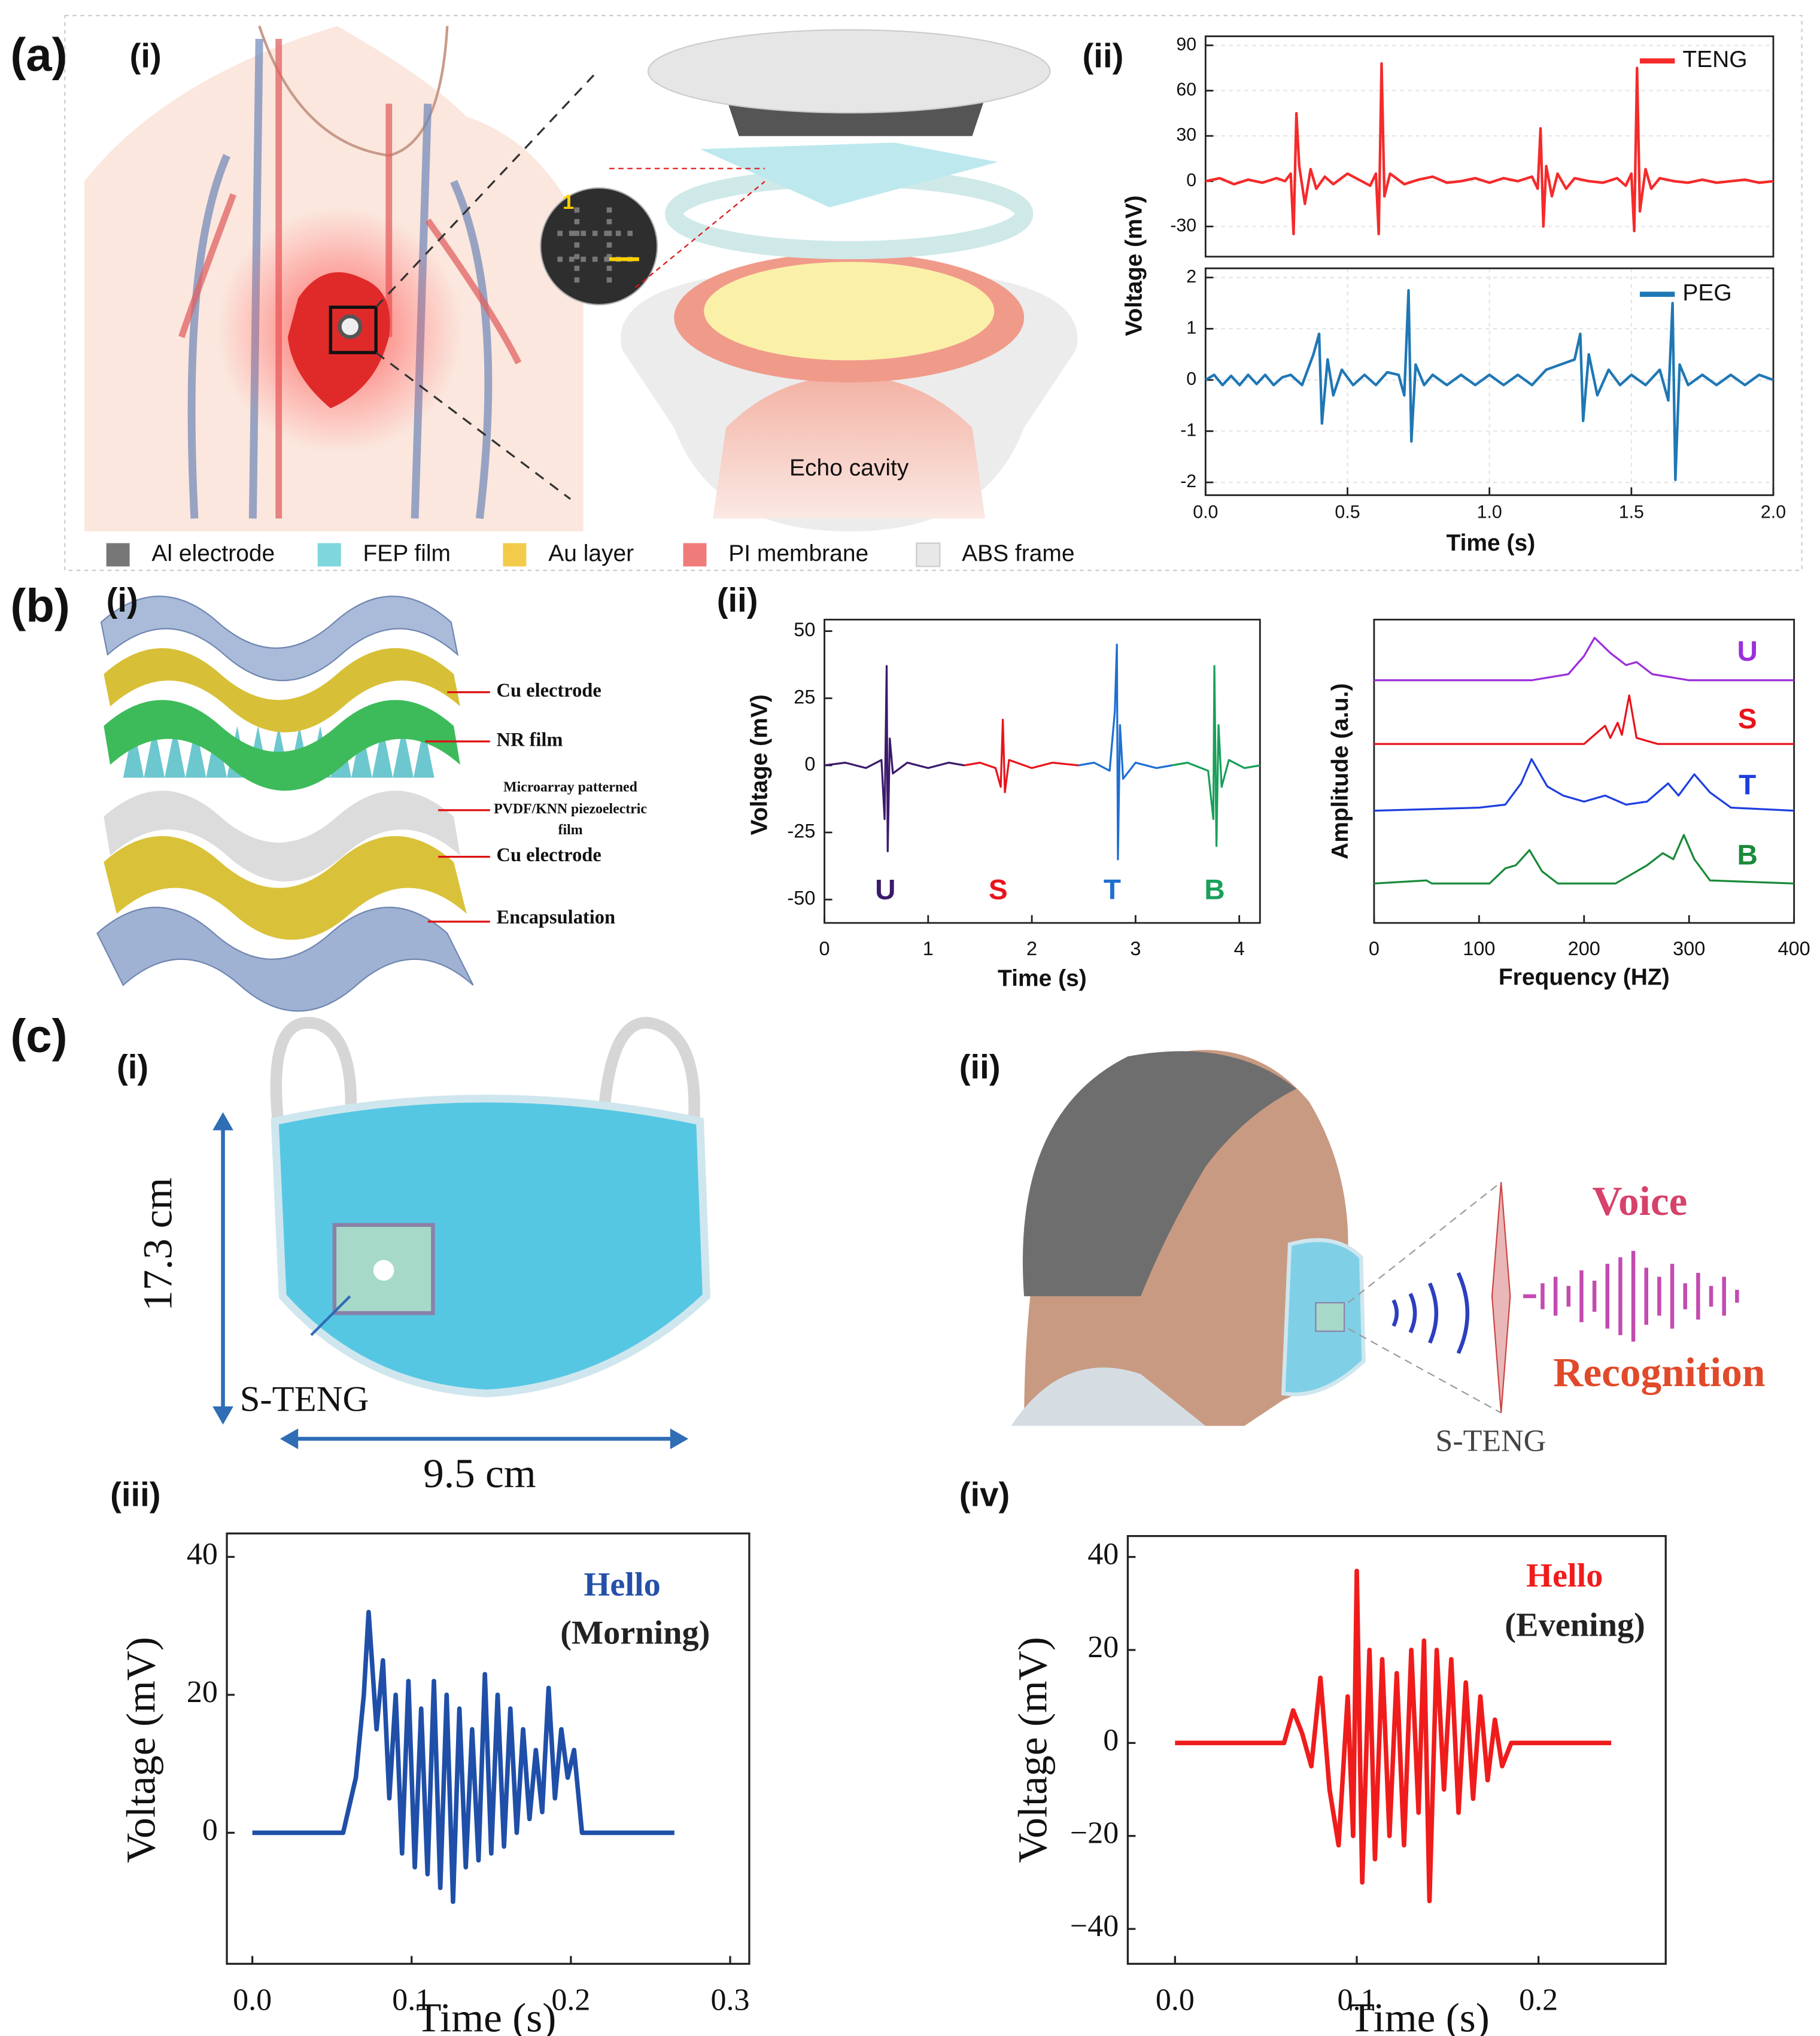 This screenshot has height=2036, width=1820. Describe the element at coordinates (738, 600) in the screenshot. I see `panel-label: (ii)` at that location.